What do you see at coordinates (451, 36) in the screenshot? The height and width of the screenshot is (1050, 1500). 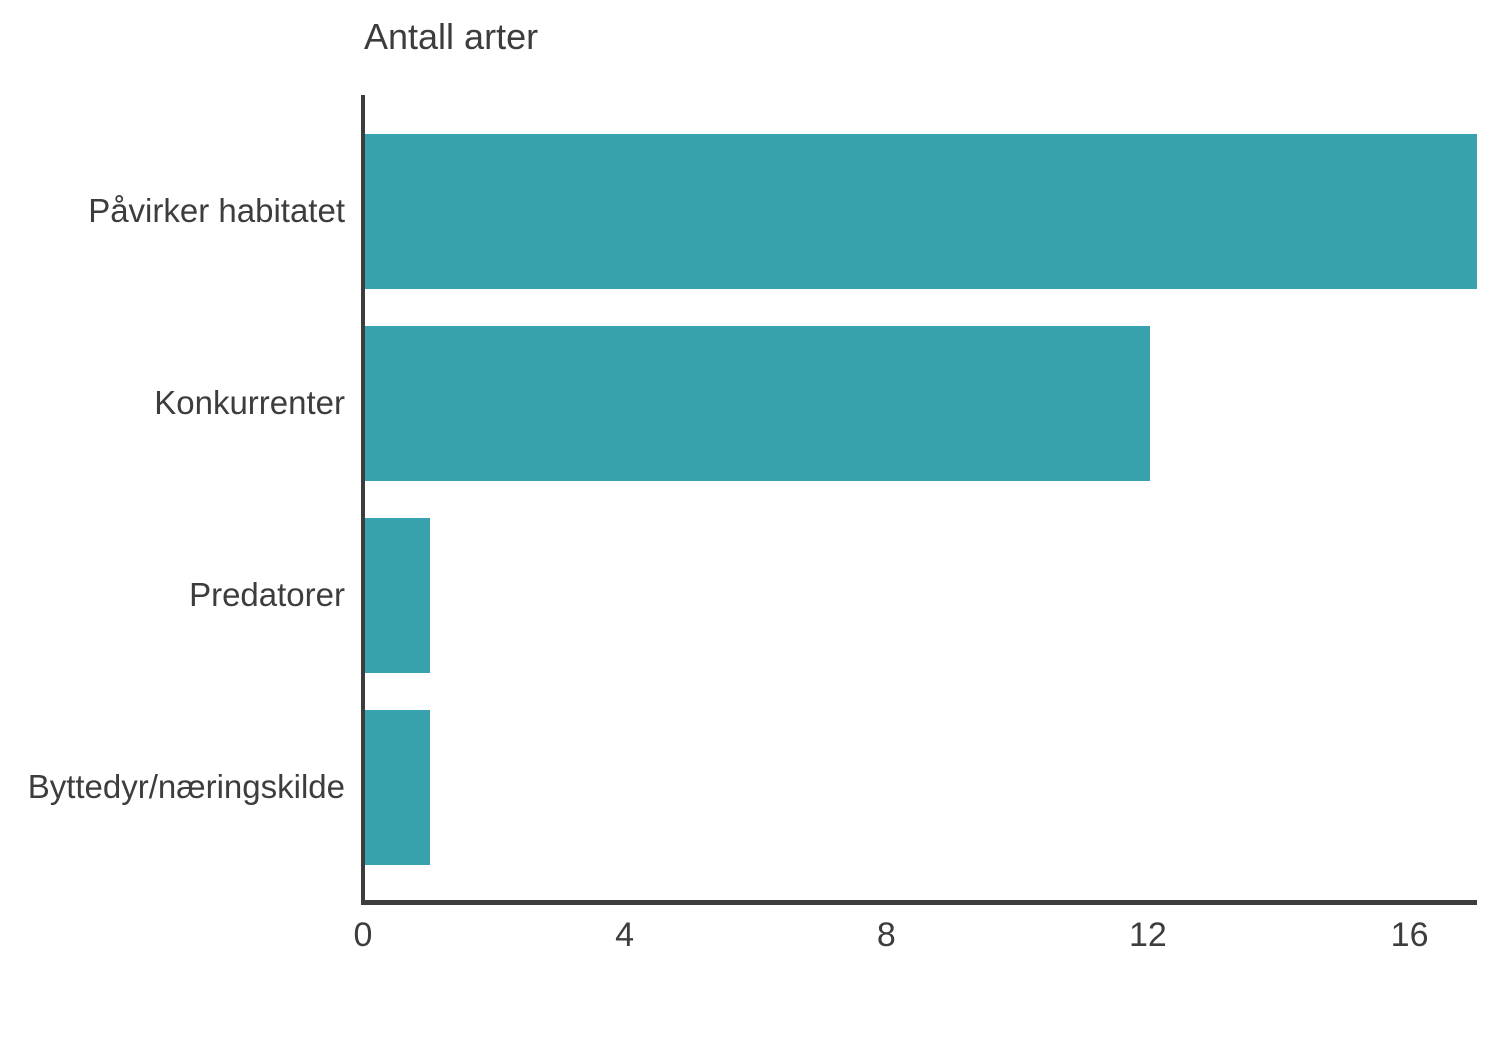 I see `chart-title: Antall arter` at bounding box center [451, 36].